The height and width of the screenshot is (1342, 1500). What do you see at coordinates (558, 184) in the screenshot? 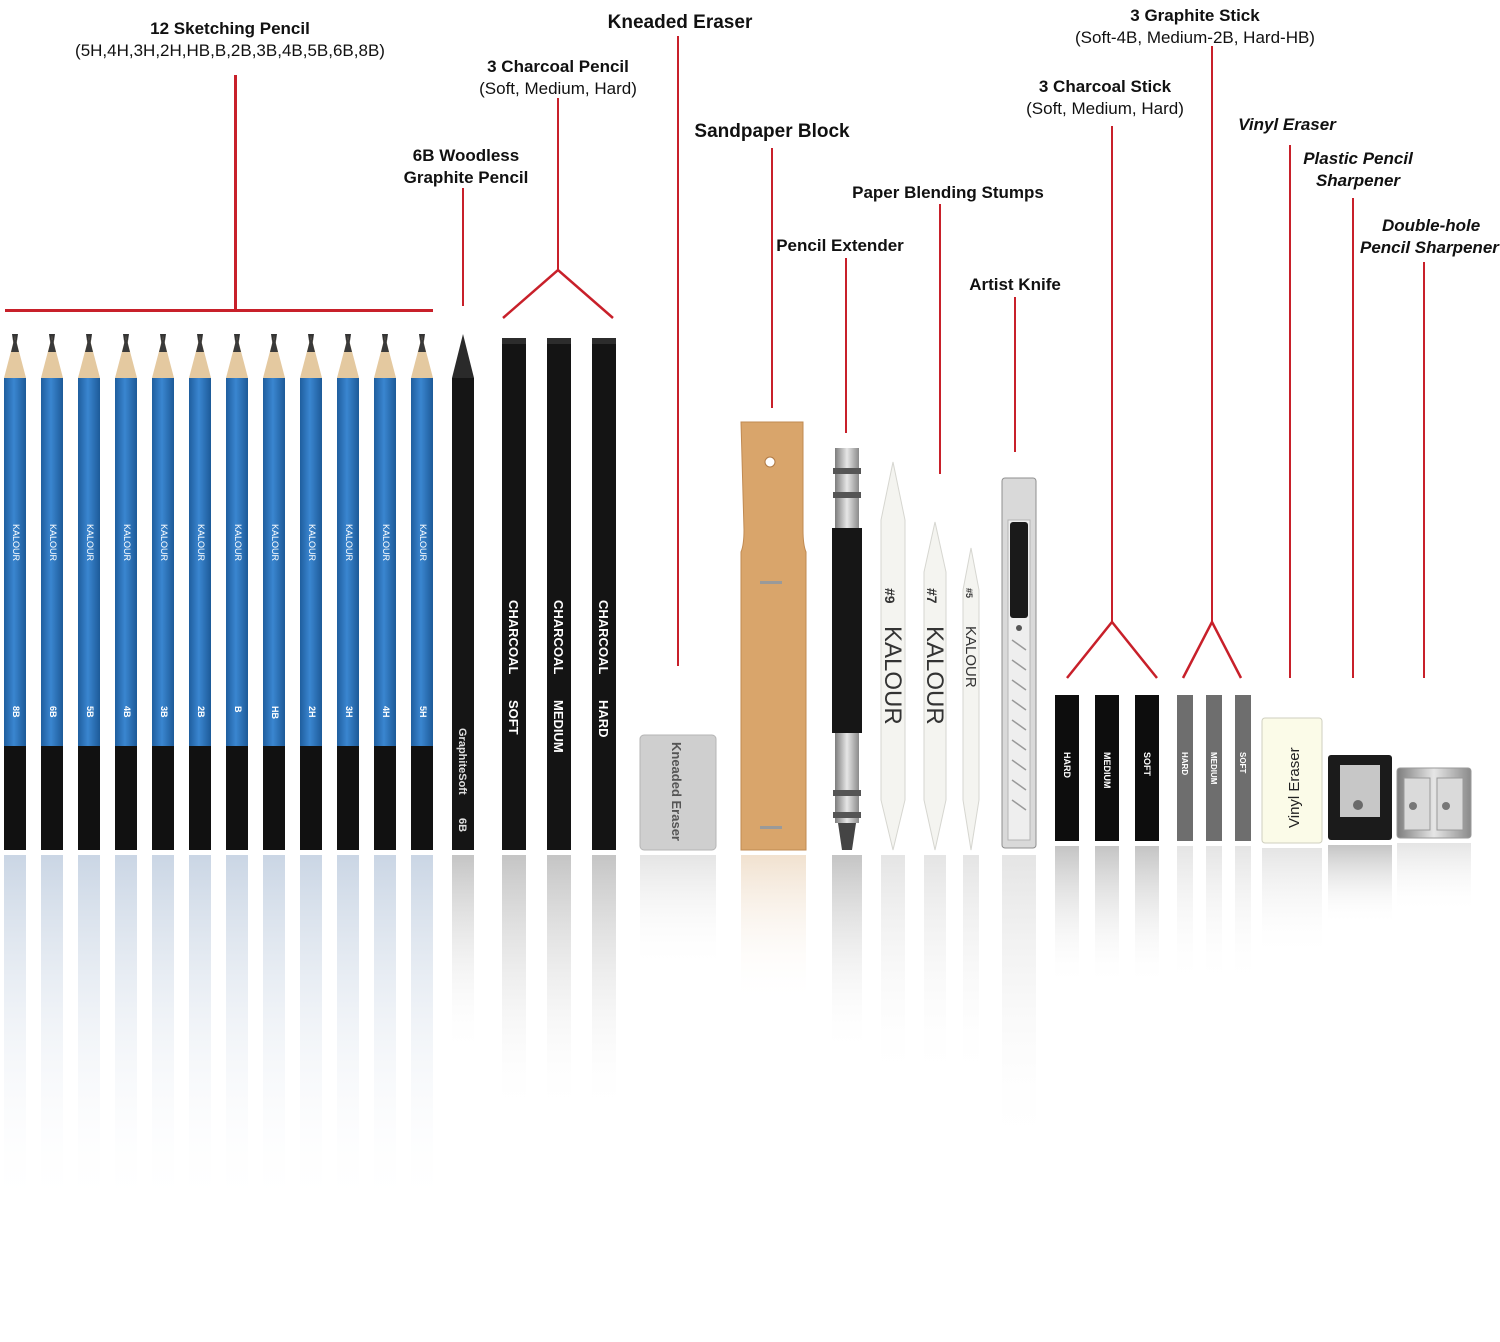
I see `leader-charcoal-pencil` at bounding box center [558, 184].